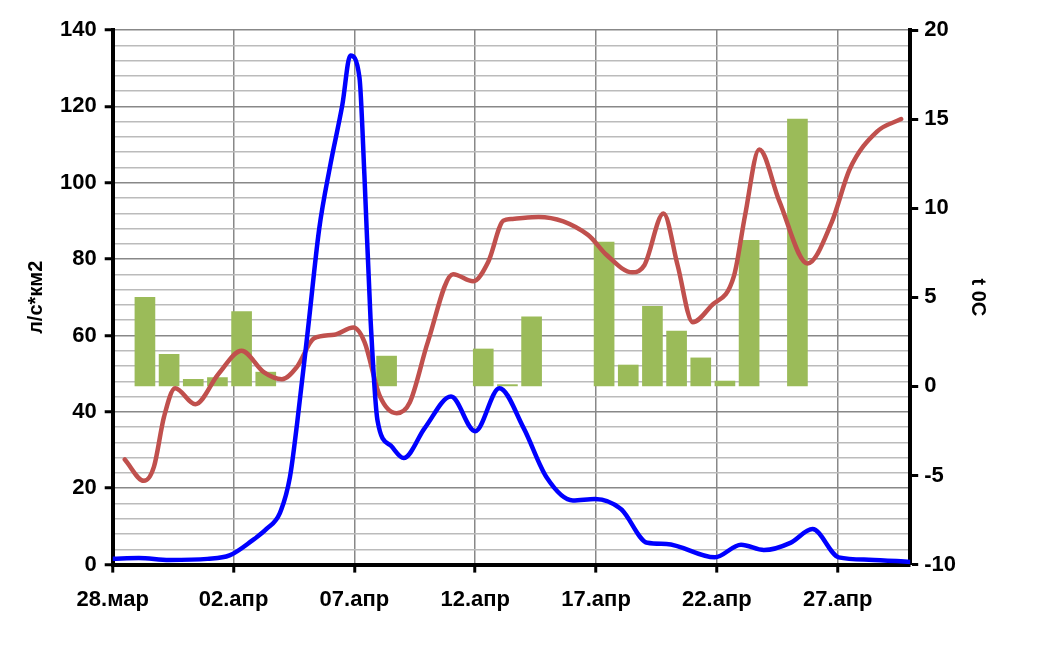 The image size is (1039, 649). Describe the element at coordinates (940, 563) in the screenshot. I see `y2-tick-label: -10` at that location.